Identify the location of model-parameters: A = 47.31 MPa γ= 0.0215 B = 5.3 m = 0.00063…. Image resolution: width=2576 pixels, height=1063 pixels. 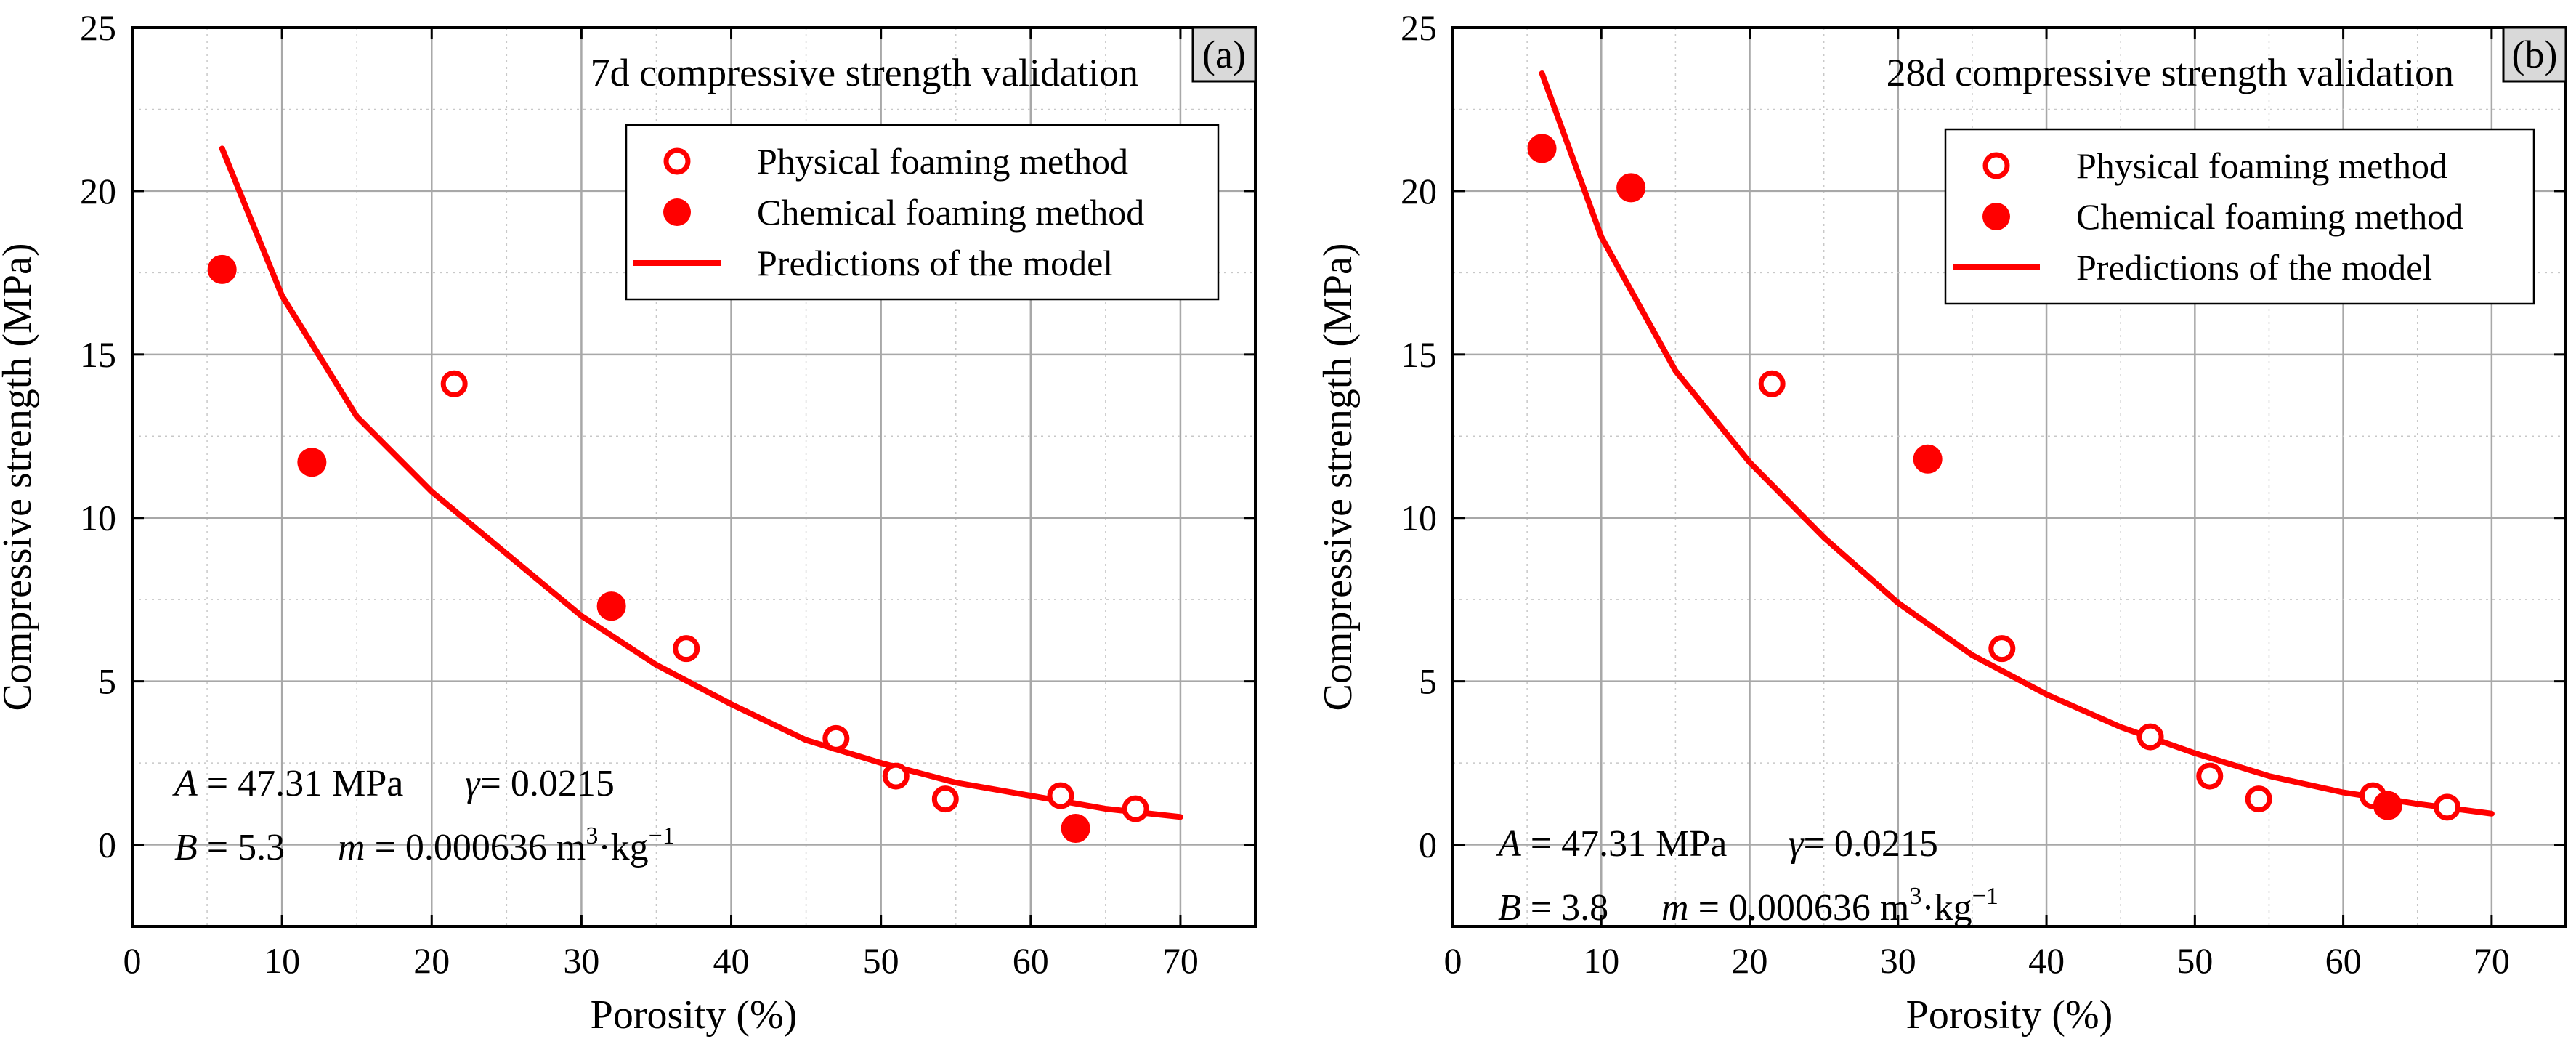
(423, 815).